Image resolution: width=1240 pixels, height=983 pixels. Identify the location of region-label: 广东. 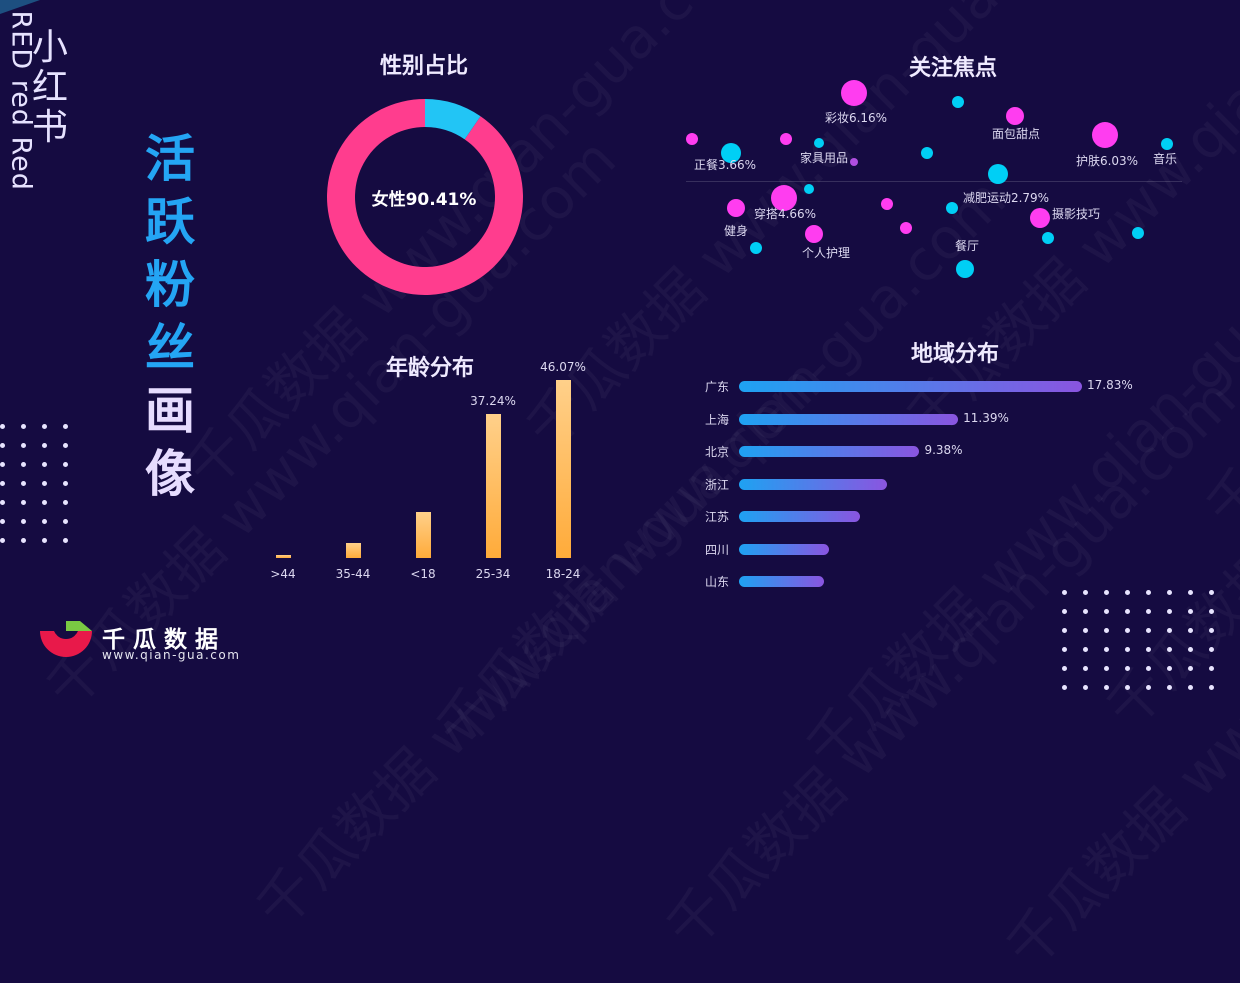
(717, 387).